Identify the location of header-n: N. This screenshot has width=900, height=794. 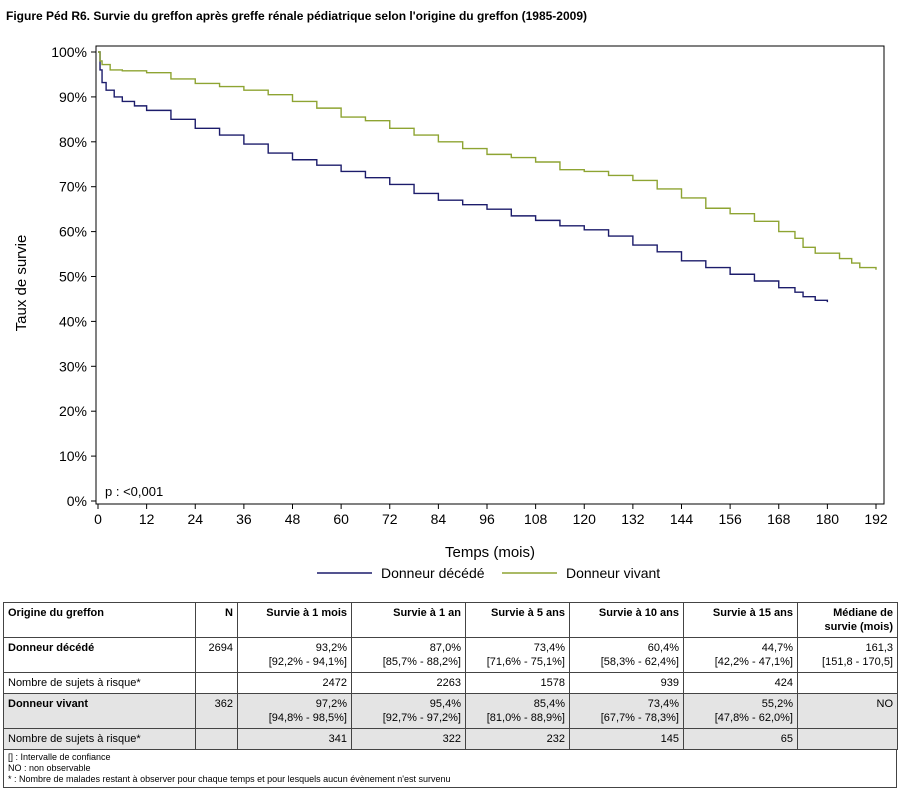
(216, 620).